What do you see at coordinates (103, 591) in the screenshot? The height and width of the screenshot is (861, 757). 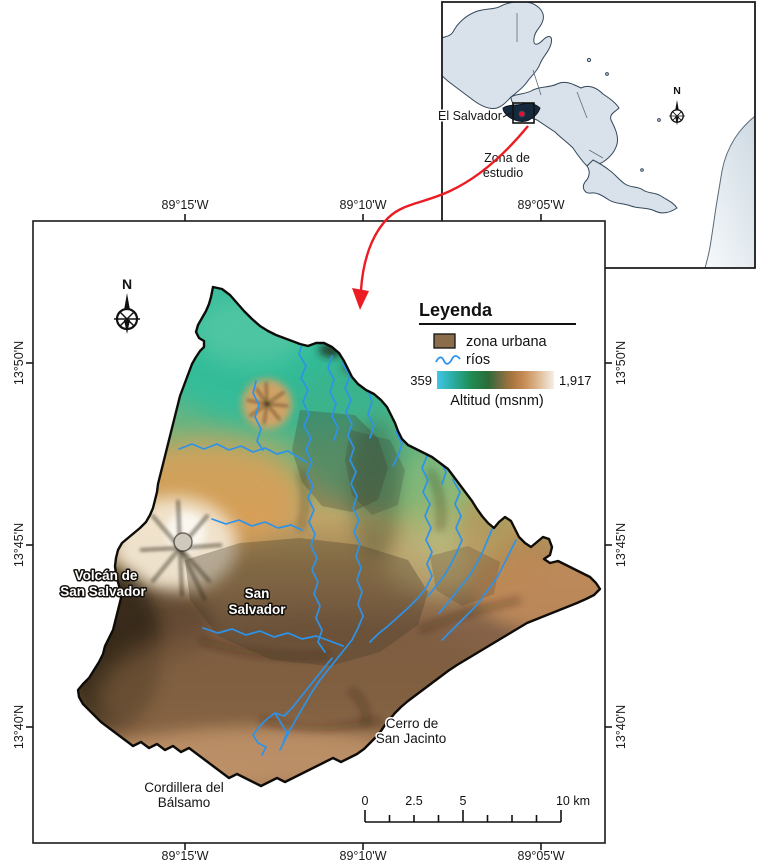 I see `volcano-label-line2: San Salvador` at bounding box center [103, 591].